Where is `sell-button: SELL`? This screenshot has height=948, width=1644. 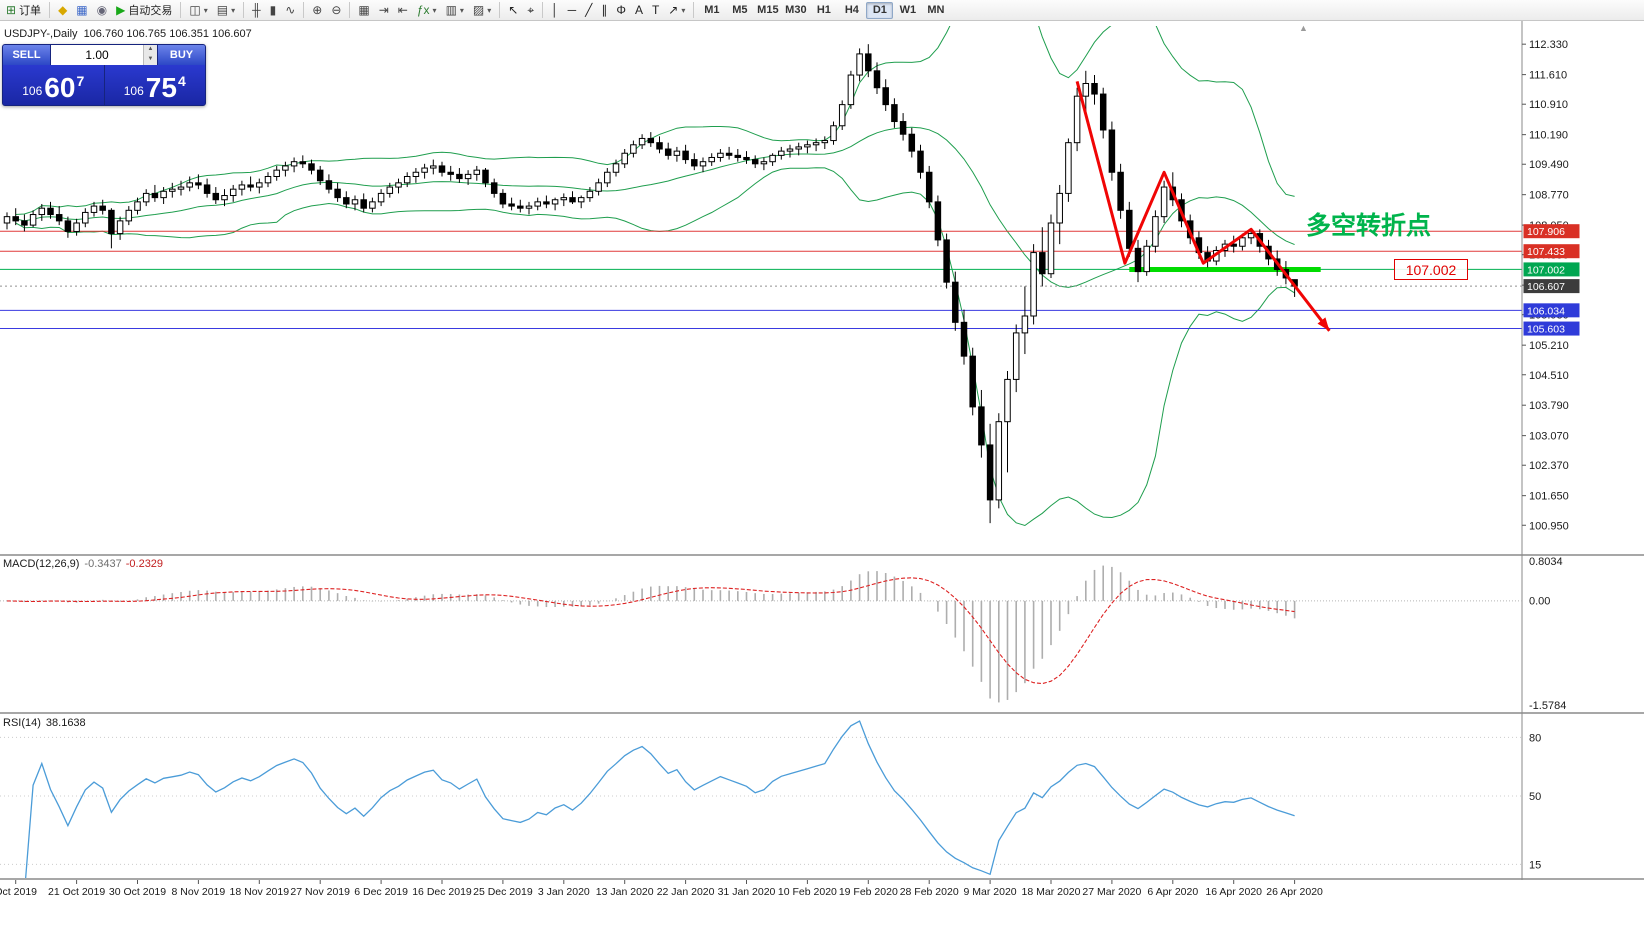 sell-button: SELL is located at coordinates (27, 55).